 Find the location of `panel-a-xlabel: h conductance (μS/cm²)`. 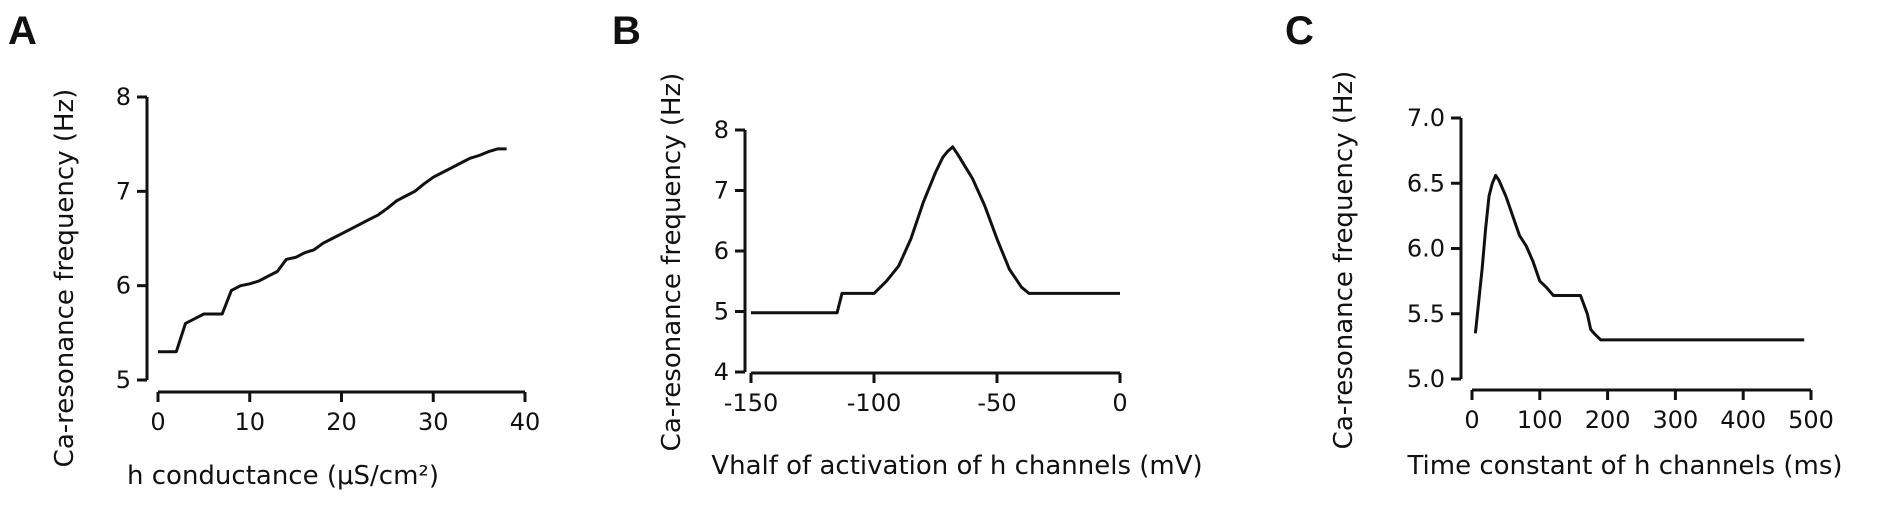

panel-a-xlabel: h conductance (μS/cm²) is located at coordinates (283, 476).